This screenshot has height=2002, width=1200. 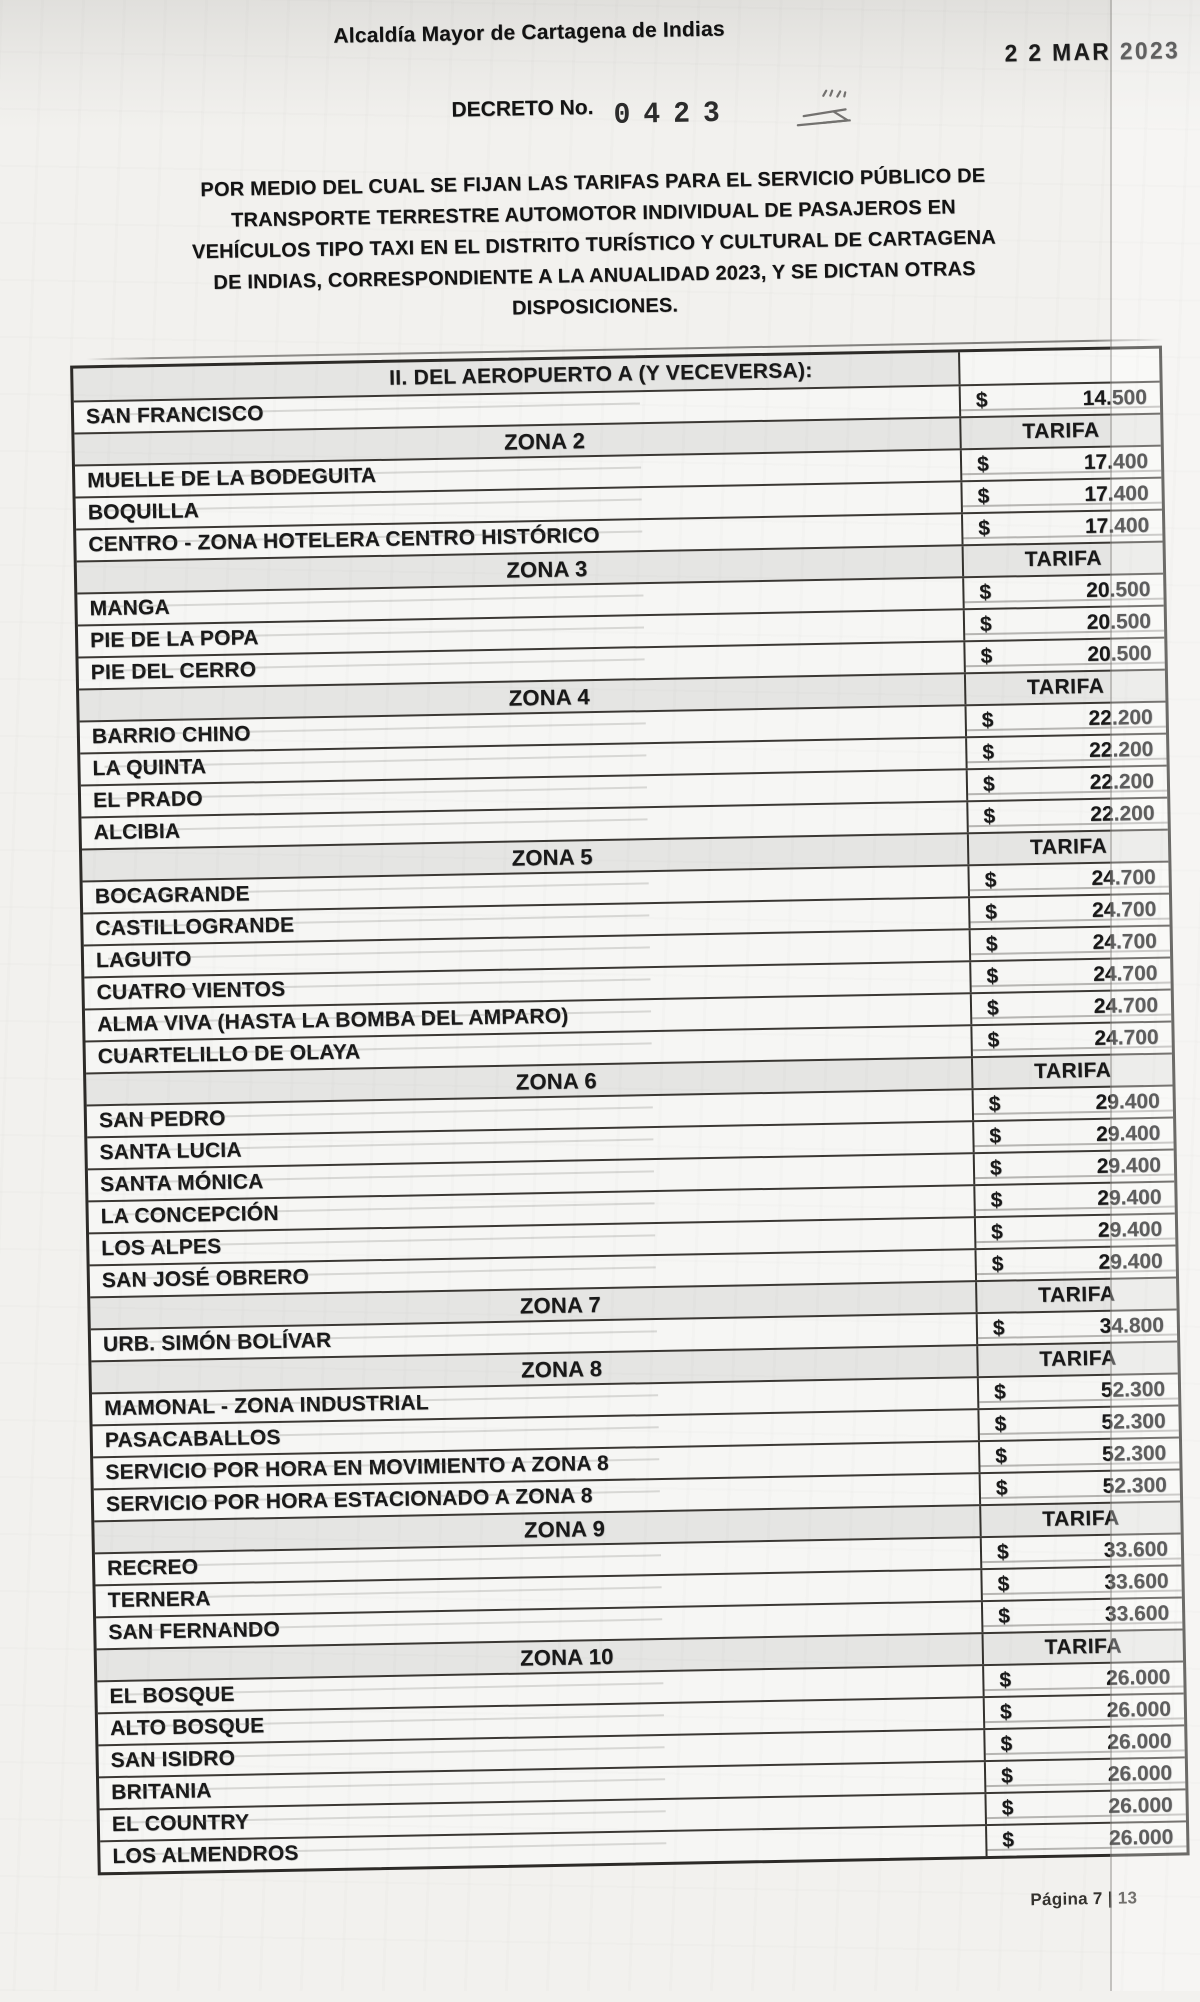 What do you see at coordinates (673, 115) in the screenshot?
I see `decree-number-value: 0423` at bounding box center [673, 115].